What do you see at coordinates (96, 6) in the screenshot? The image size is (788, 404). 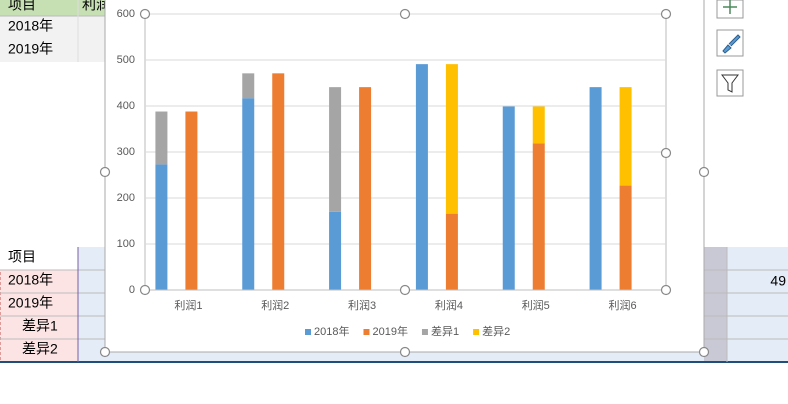 I see `cell: 利润` at bounding box center [96, 6].